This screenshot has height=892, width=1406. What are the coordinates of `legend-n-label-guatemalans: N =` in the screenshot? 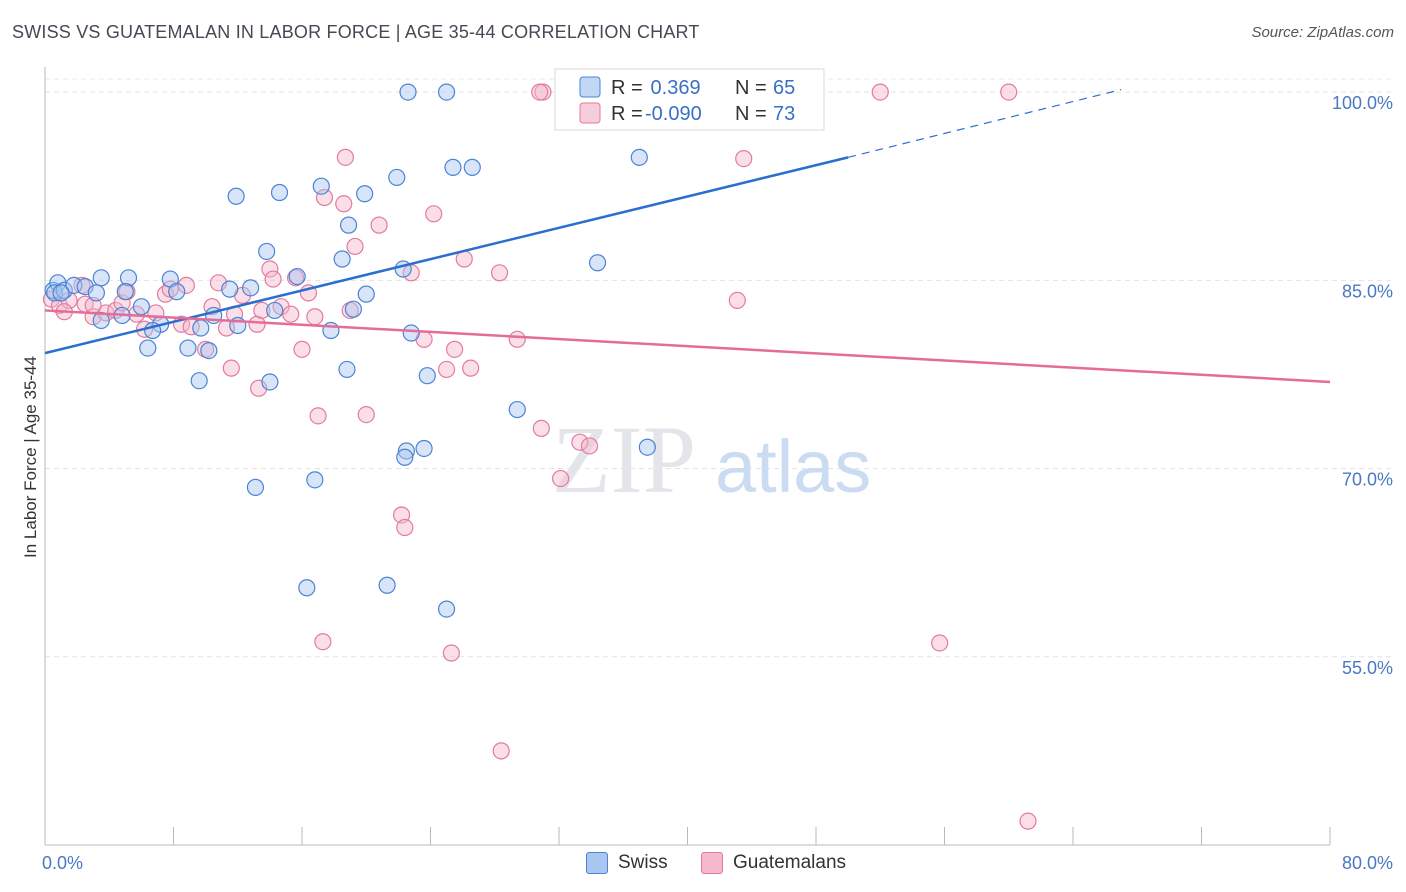 It's located at (751, 114).